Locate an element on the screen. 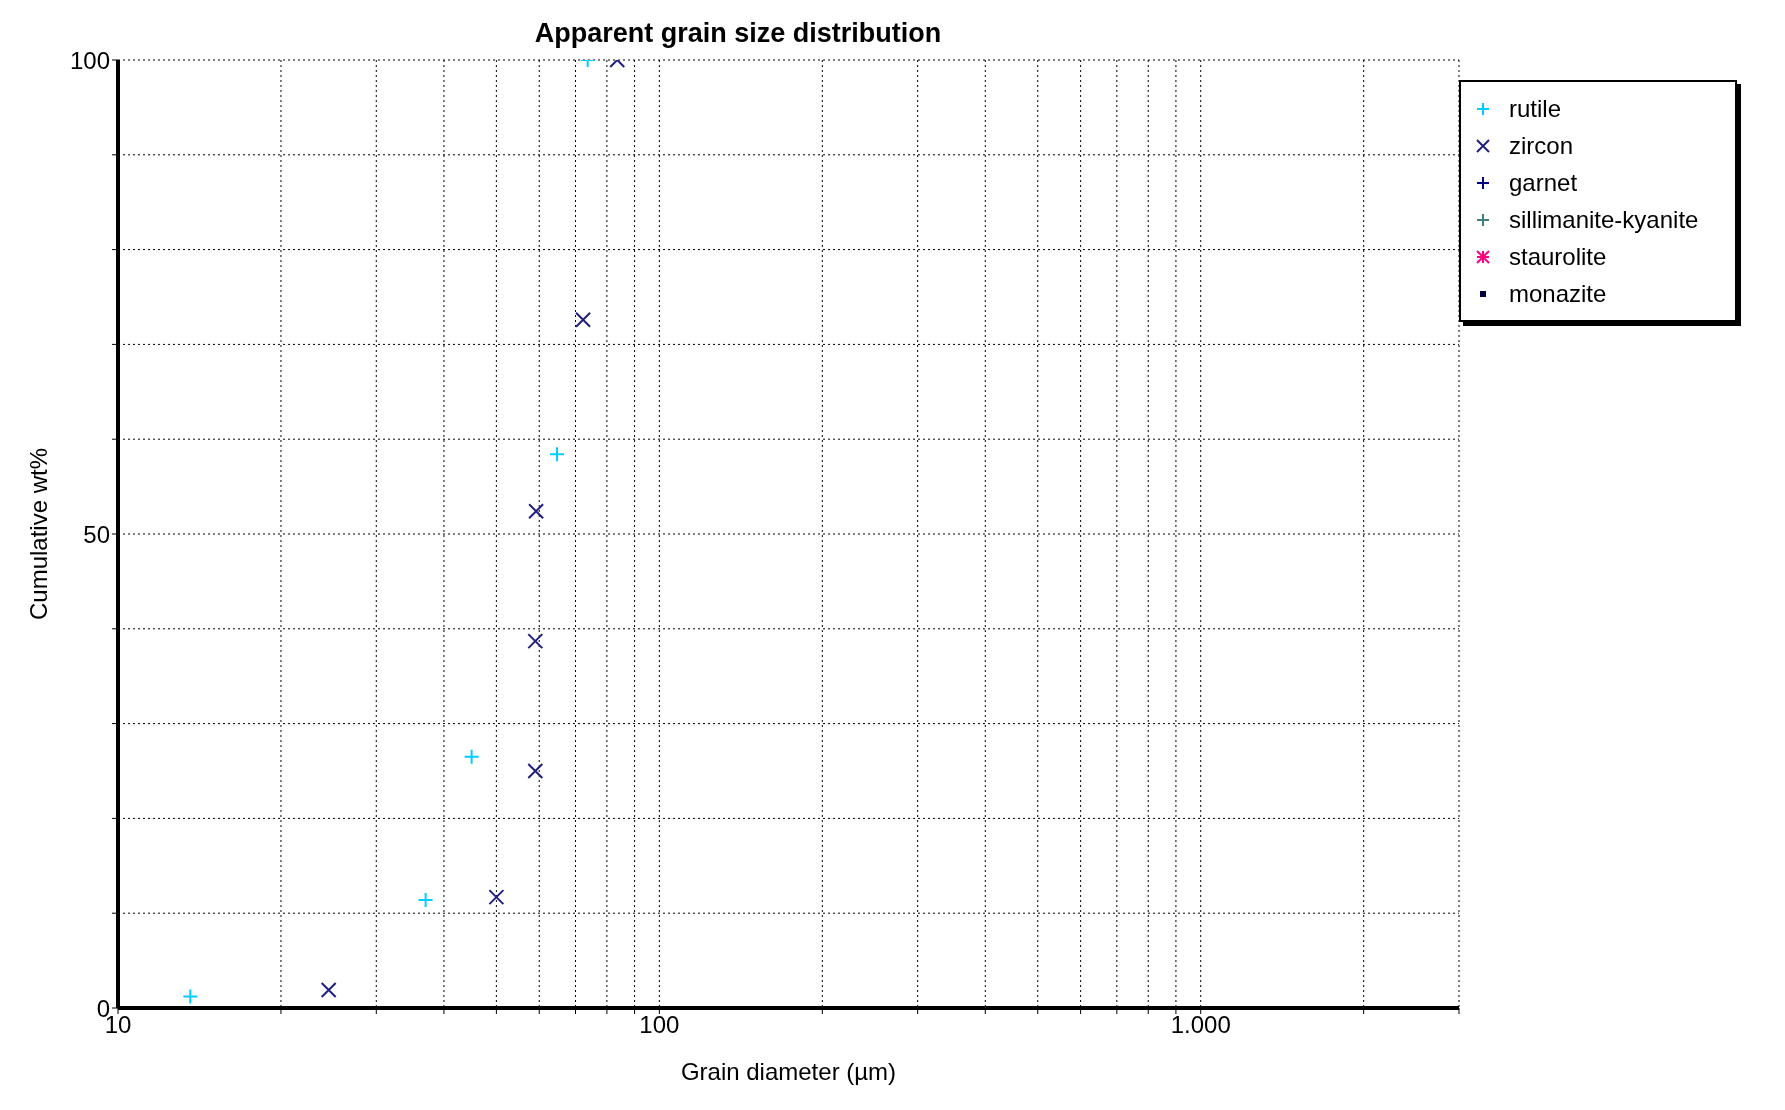 This screenshot has width=1785, height=1110. chart-title: Apparent grain size distribution is located at coordinates (738, 33).